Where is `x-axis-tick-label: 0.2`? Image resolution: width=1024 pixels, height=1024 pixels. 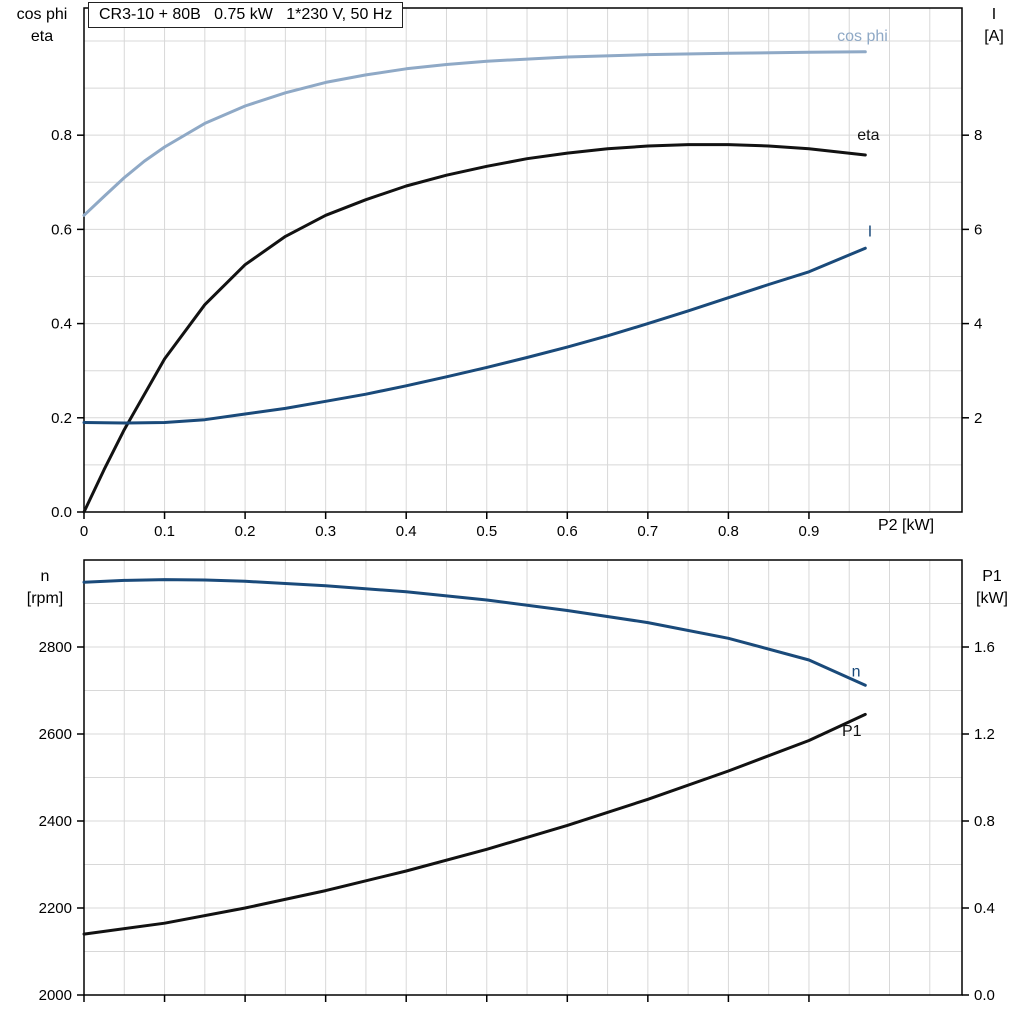 x-axis-tick-label: 0.2 is located at coordinates (245, 531).